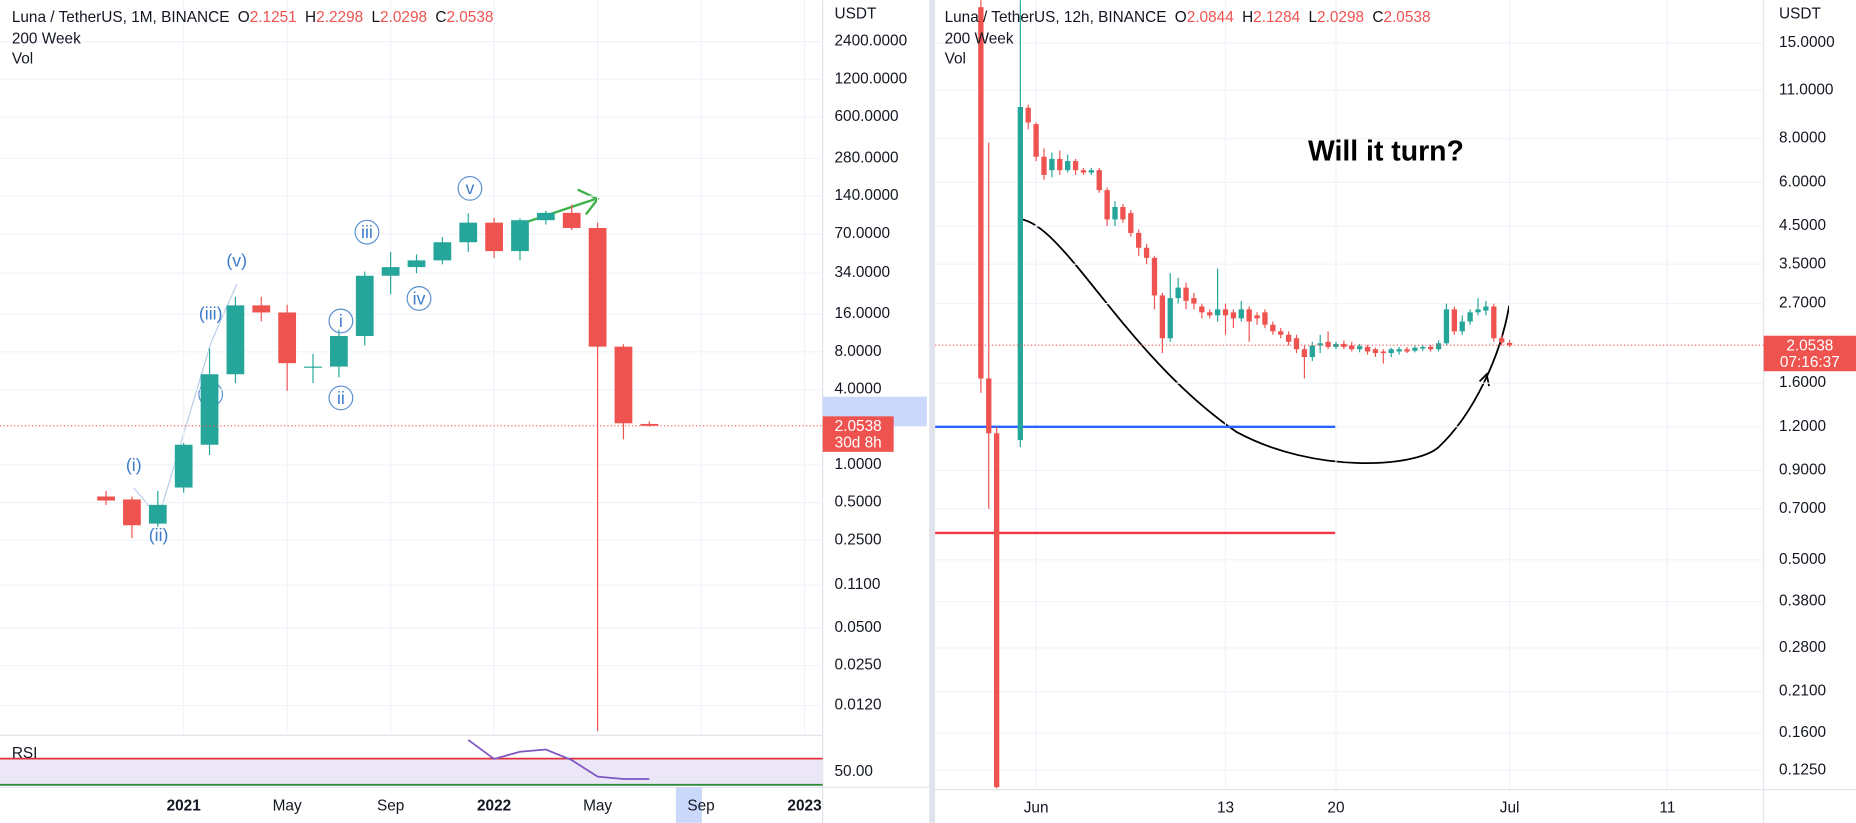  Describe the element at coordinates (1667, 808) in the screenshot. I see `x-tick-label: 11` at that location.